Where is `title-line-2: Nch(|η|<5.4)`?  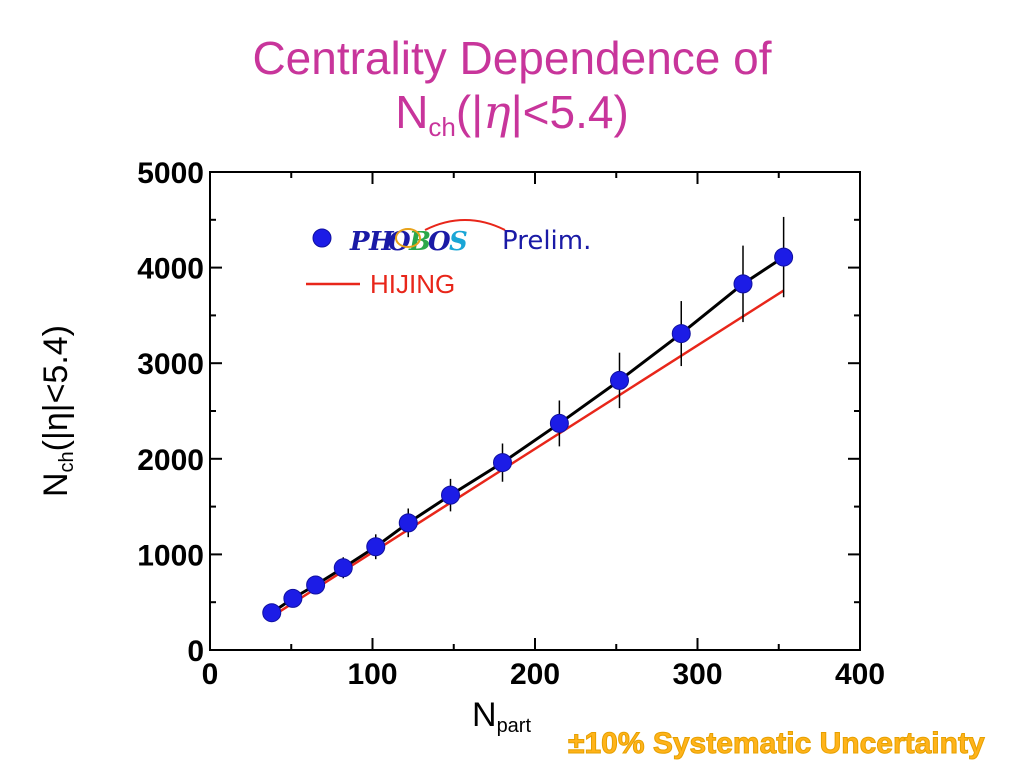 title-line-2: Nch(|η|<5.4) is located at coordinates (512, 119).